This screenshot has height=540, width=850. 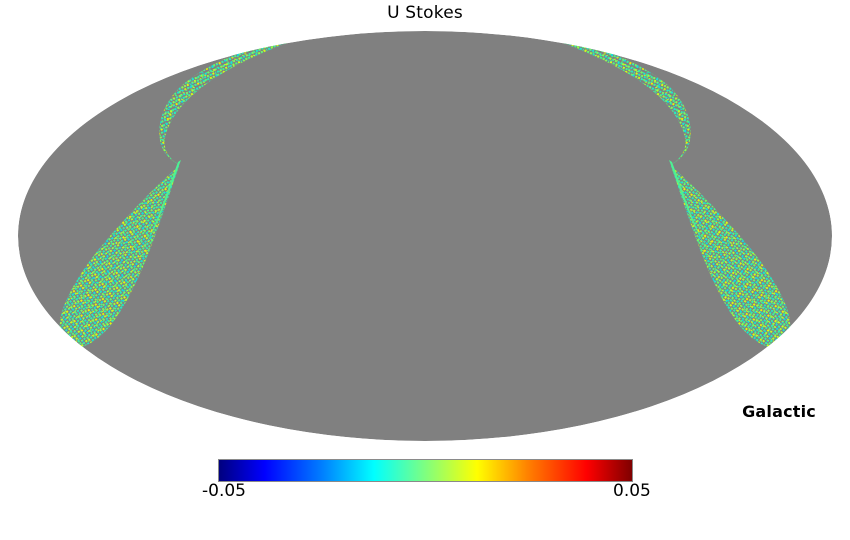 What do you see at coordinates (690, 209) in the screenshot?
I see `scan-neck-right` at bounding box center [690, 209].